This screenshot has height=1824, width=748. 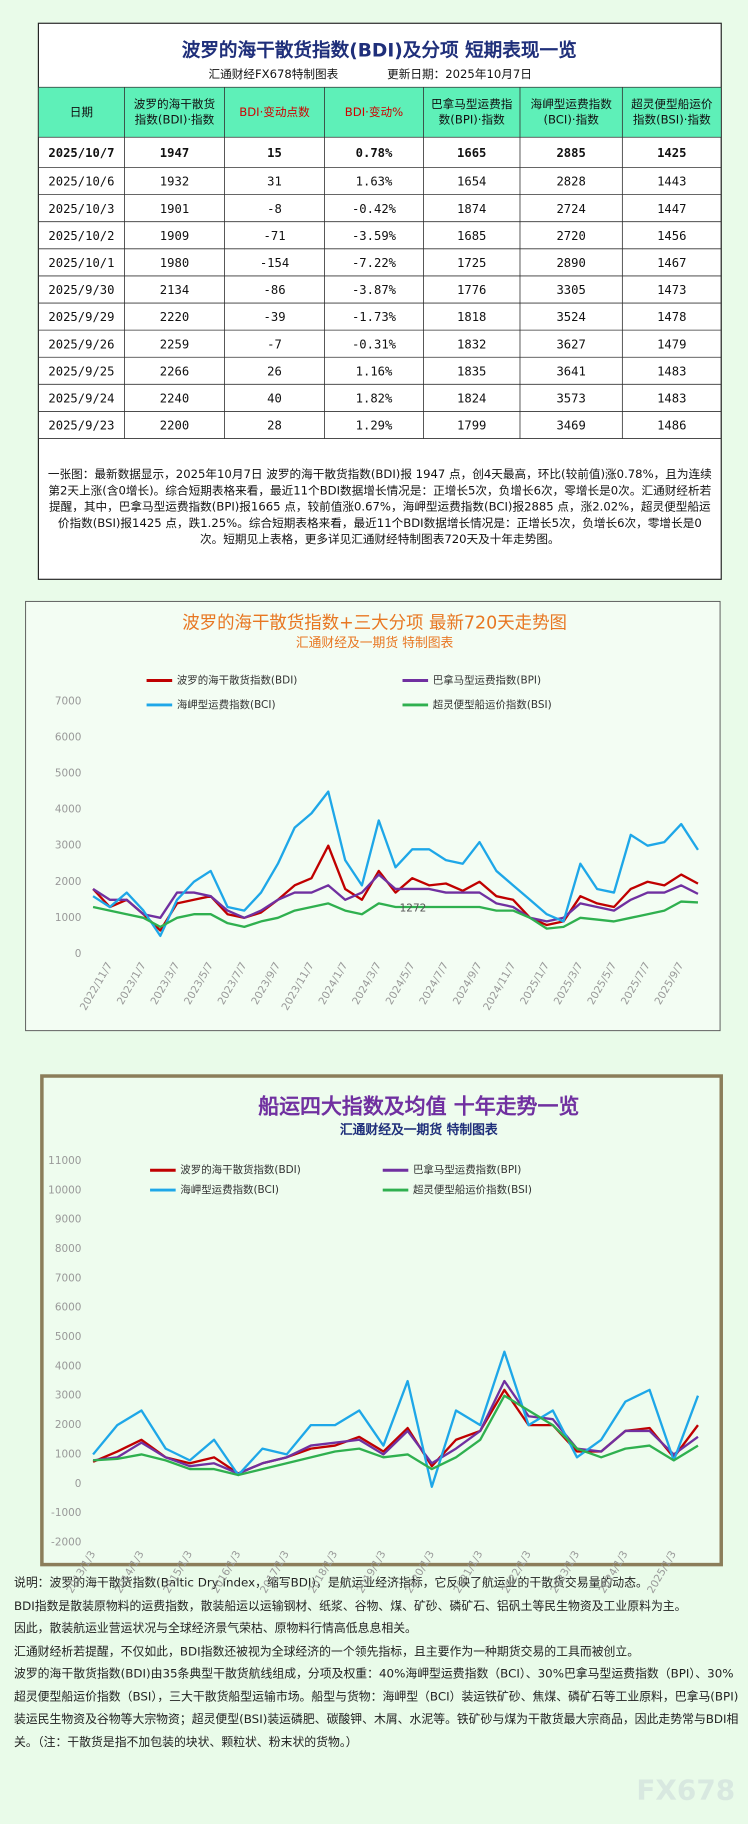 I want to click on table-cell: 3469, so click(x=570, y=426).